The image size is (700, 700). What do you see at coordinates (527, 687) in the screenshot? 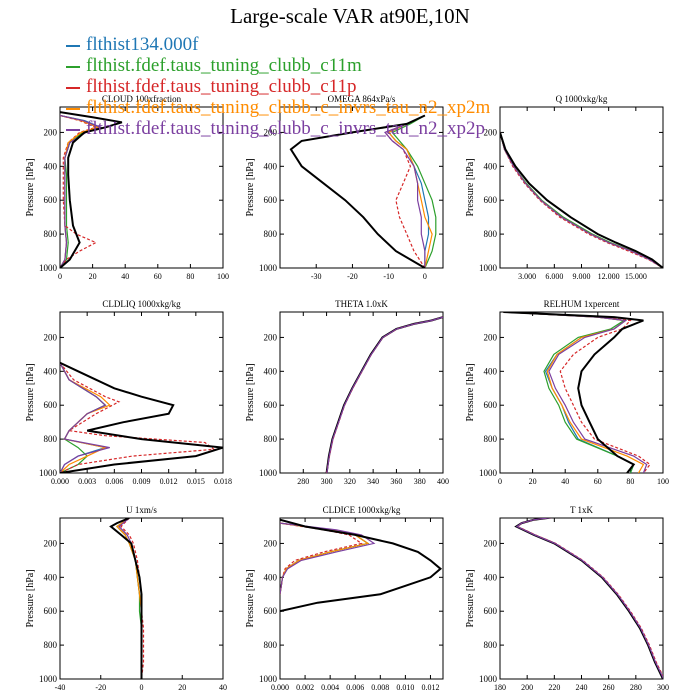
I see `x-tick-label: 200` at bounding box center [527, 687].